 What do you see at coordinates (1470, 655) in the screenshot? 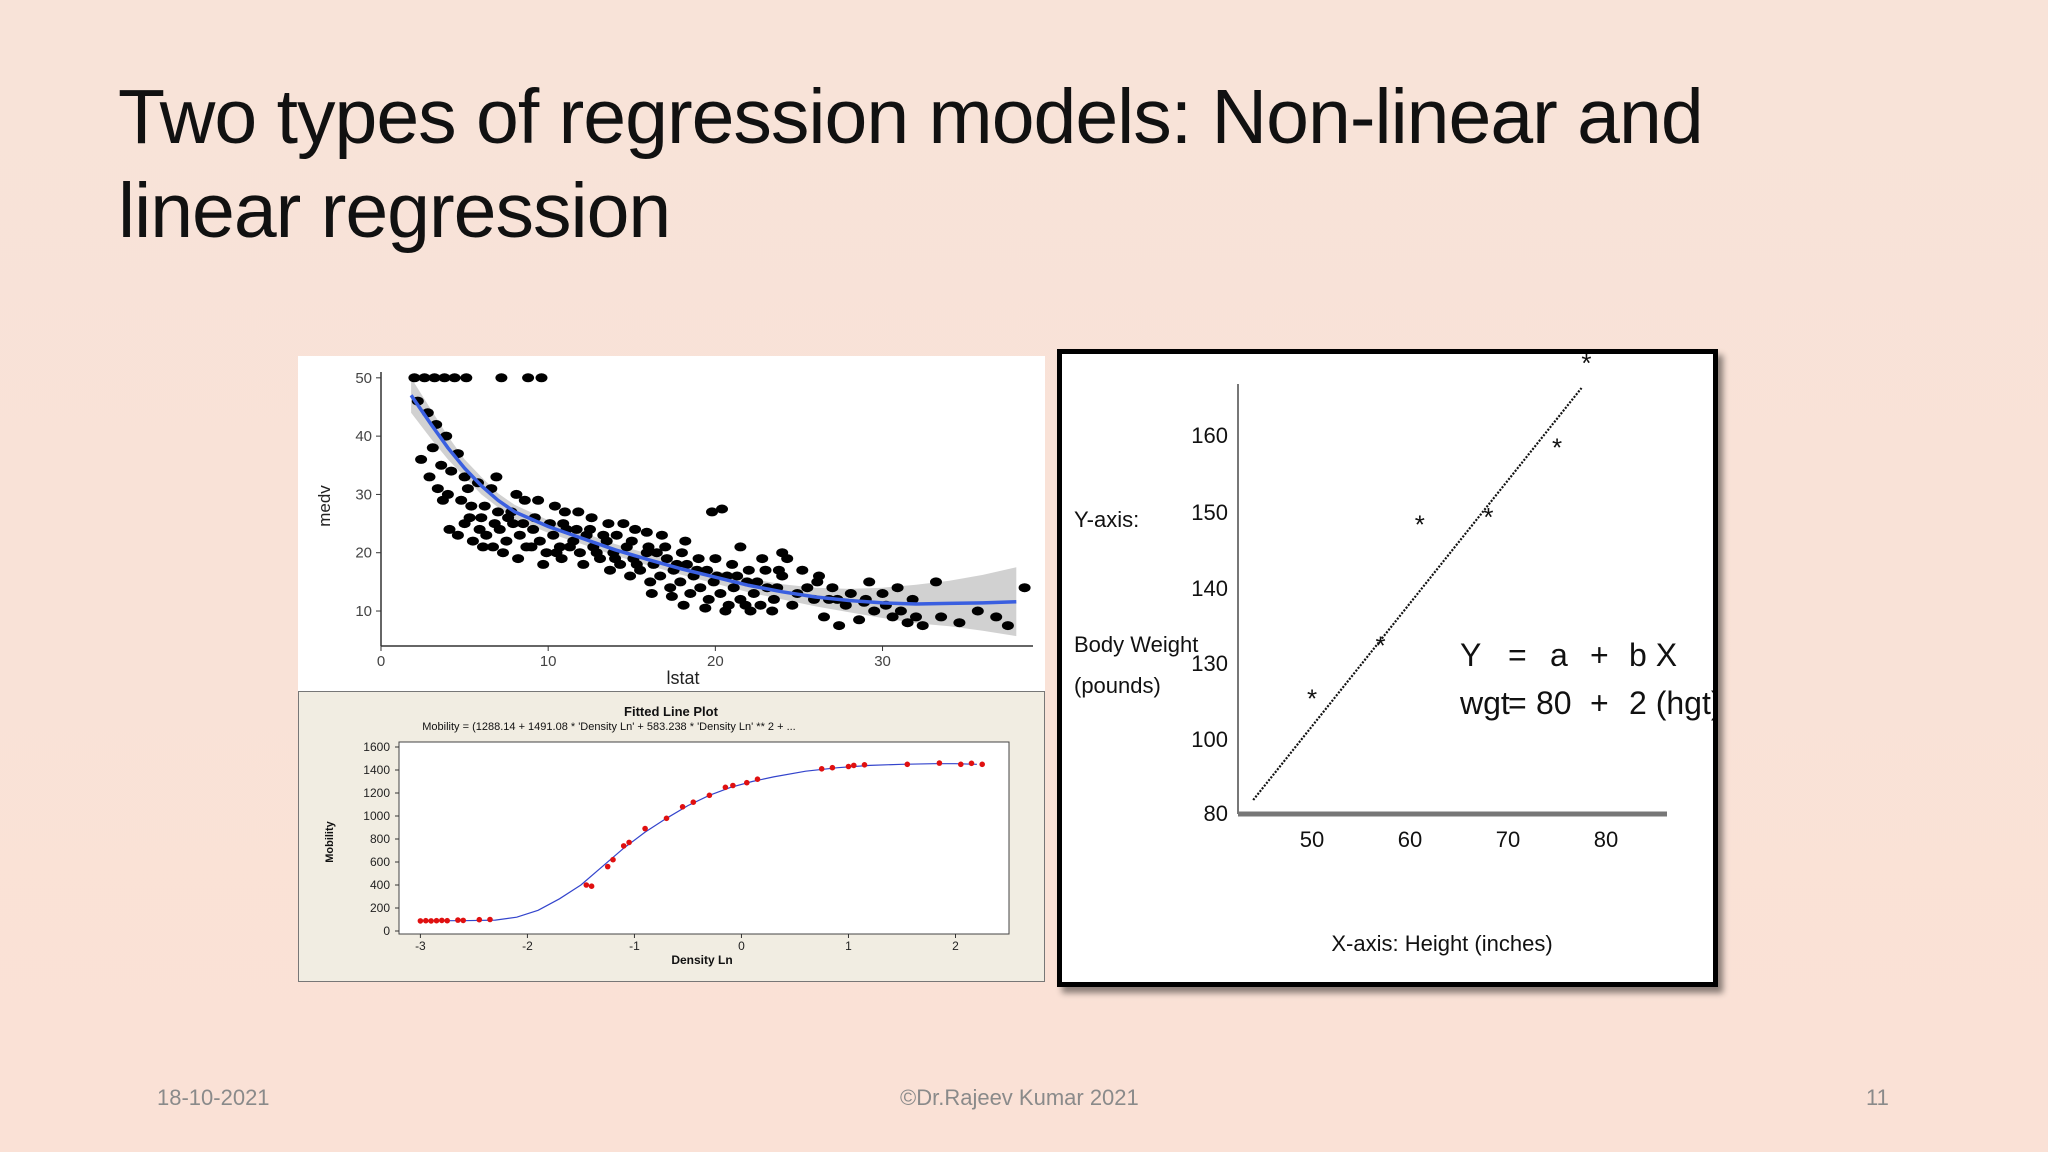
I see `eq1-y: Y` at bounding box center [1470, 655].